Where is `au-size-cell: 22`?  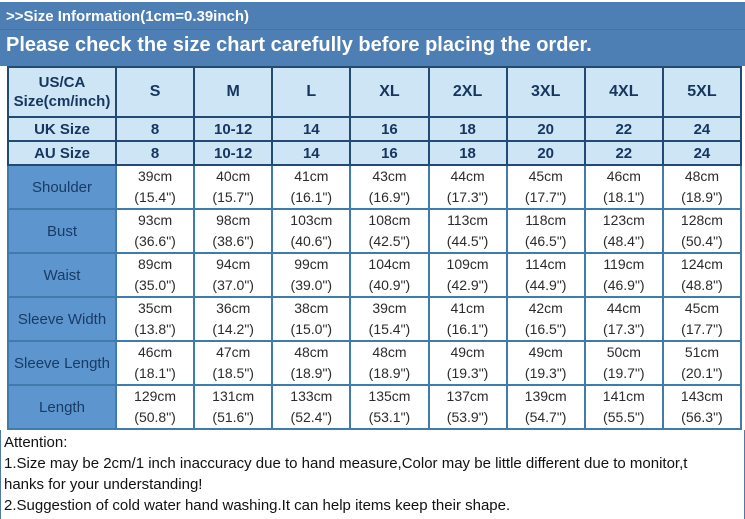
au-size-cell: 22 is located at coordinates (623, 153).